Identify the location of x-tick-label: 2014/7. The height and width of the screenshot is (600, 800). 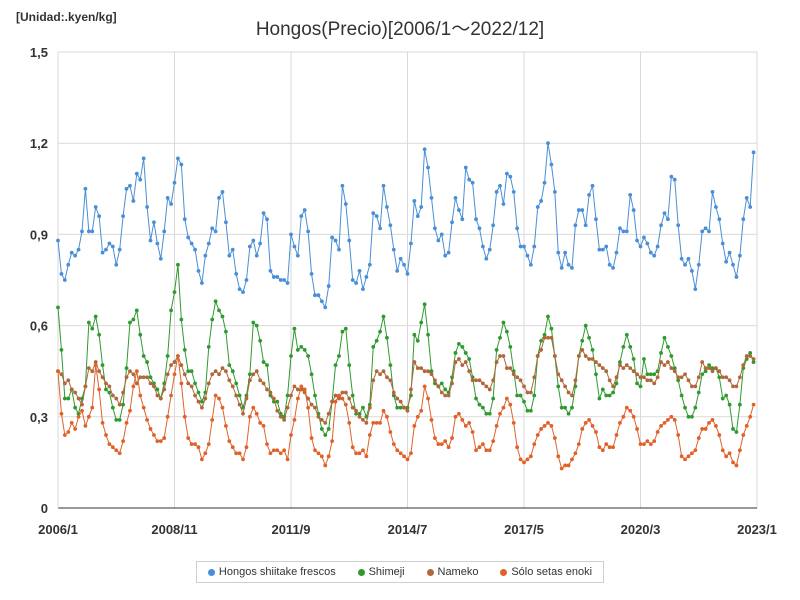
(408, 529).